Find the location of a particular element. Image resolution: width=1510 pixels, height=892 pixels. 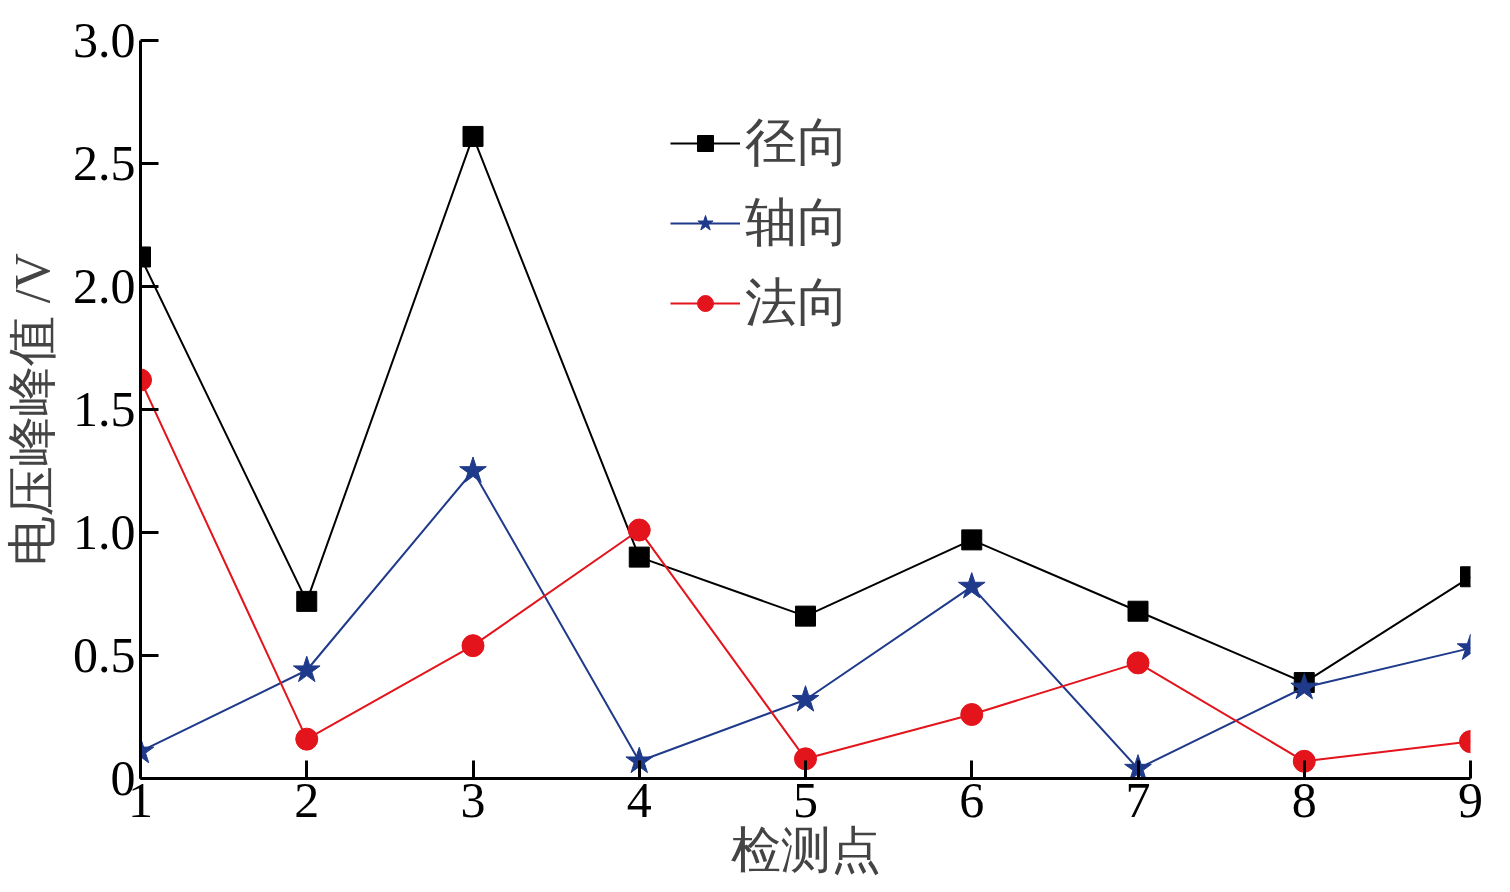

y-tick-label: 3.0 is located at coordinates (104, 40).